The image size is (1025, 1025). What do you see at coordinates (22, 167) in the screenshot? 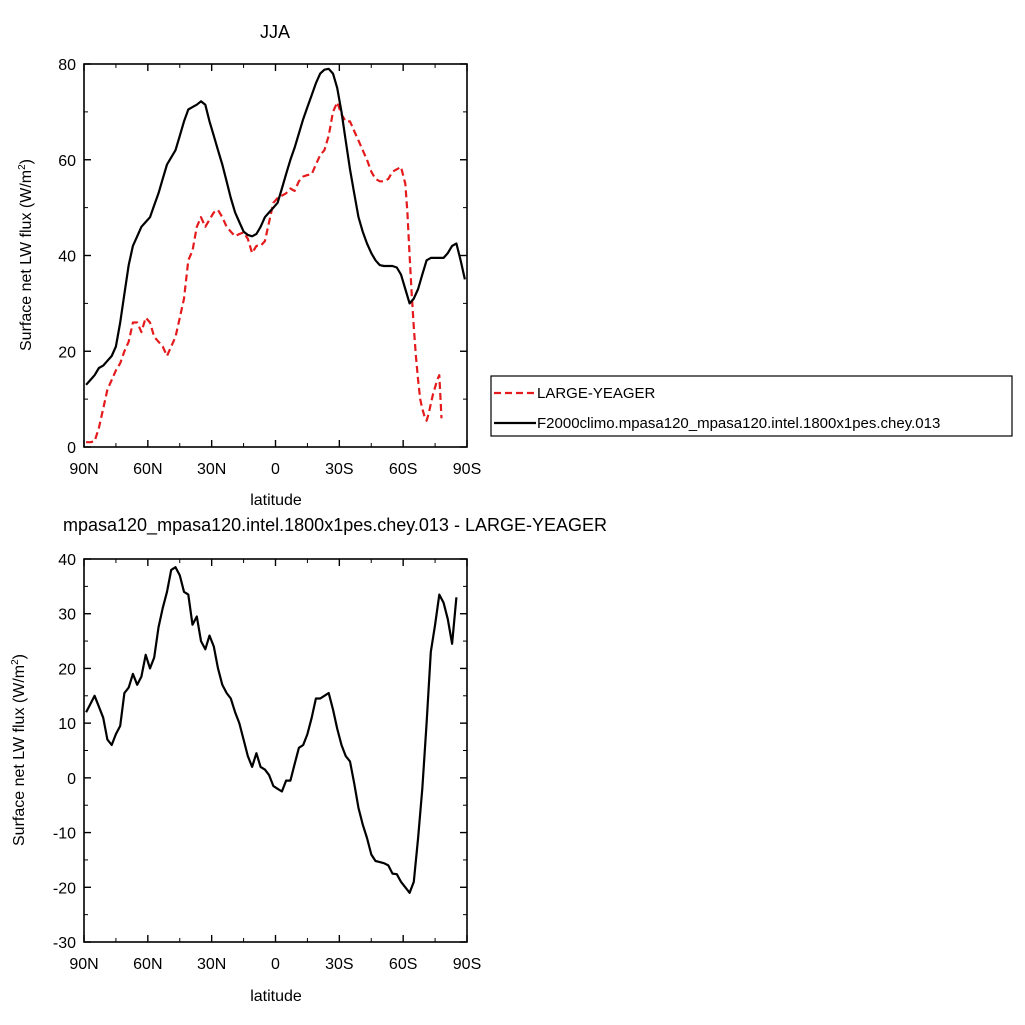
I see `top-y-axis-label-sup: 2` at bounding box center [22, 167].